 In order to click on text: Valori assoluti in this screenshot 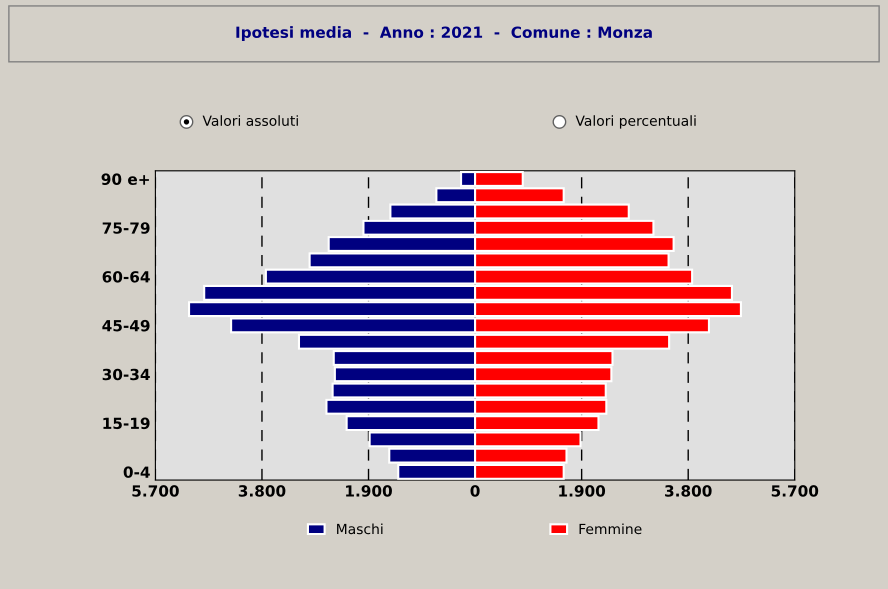, I will do `click(250, 120)`.